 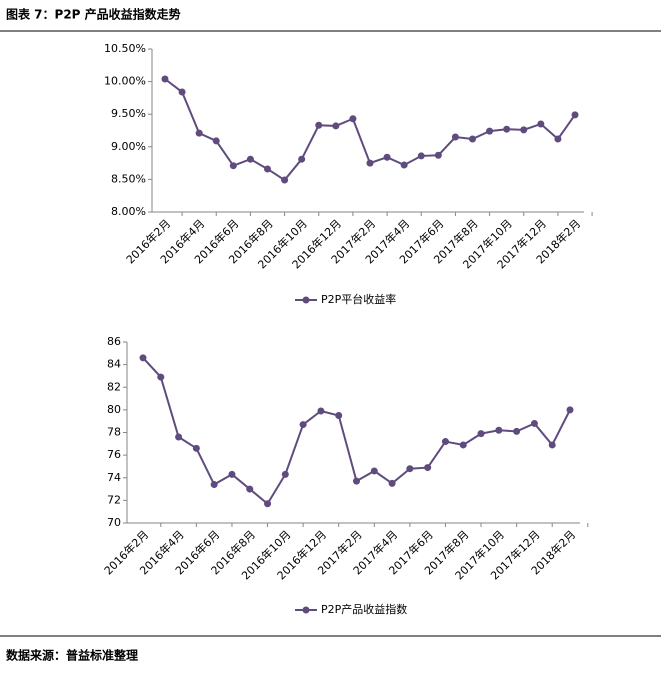 I want to click on y-tick-label: 72, so click(x=114, y=499).